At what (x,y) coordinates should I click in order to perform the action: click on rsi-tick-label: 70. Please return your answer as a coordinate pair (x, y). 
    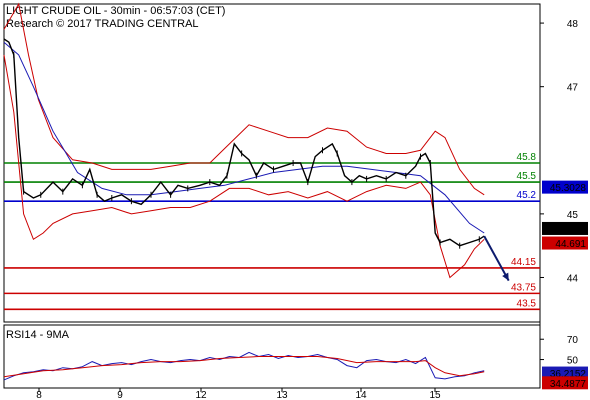
    Looking at the image, I should click on (573, 340).